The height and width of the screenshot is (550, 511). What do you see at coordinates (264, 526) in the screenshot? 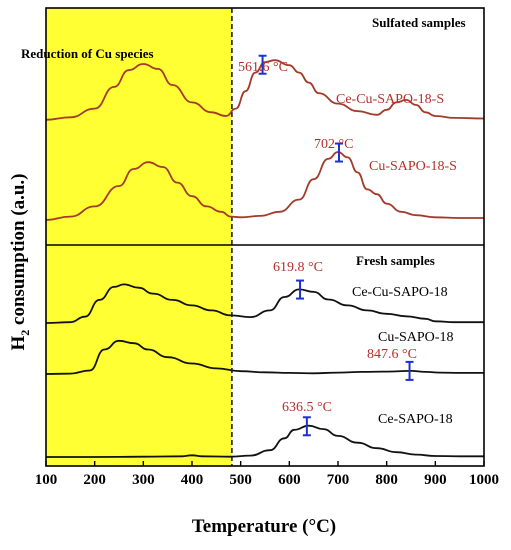
I see `x-axis-title: Temperature (°C)` at bounding box center [264, 526].